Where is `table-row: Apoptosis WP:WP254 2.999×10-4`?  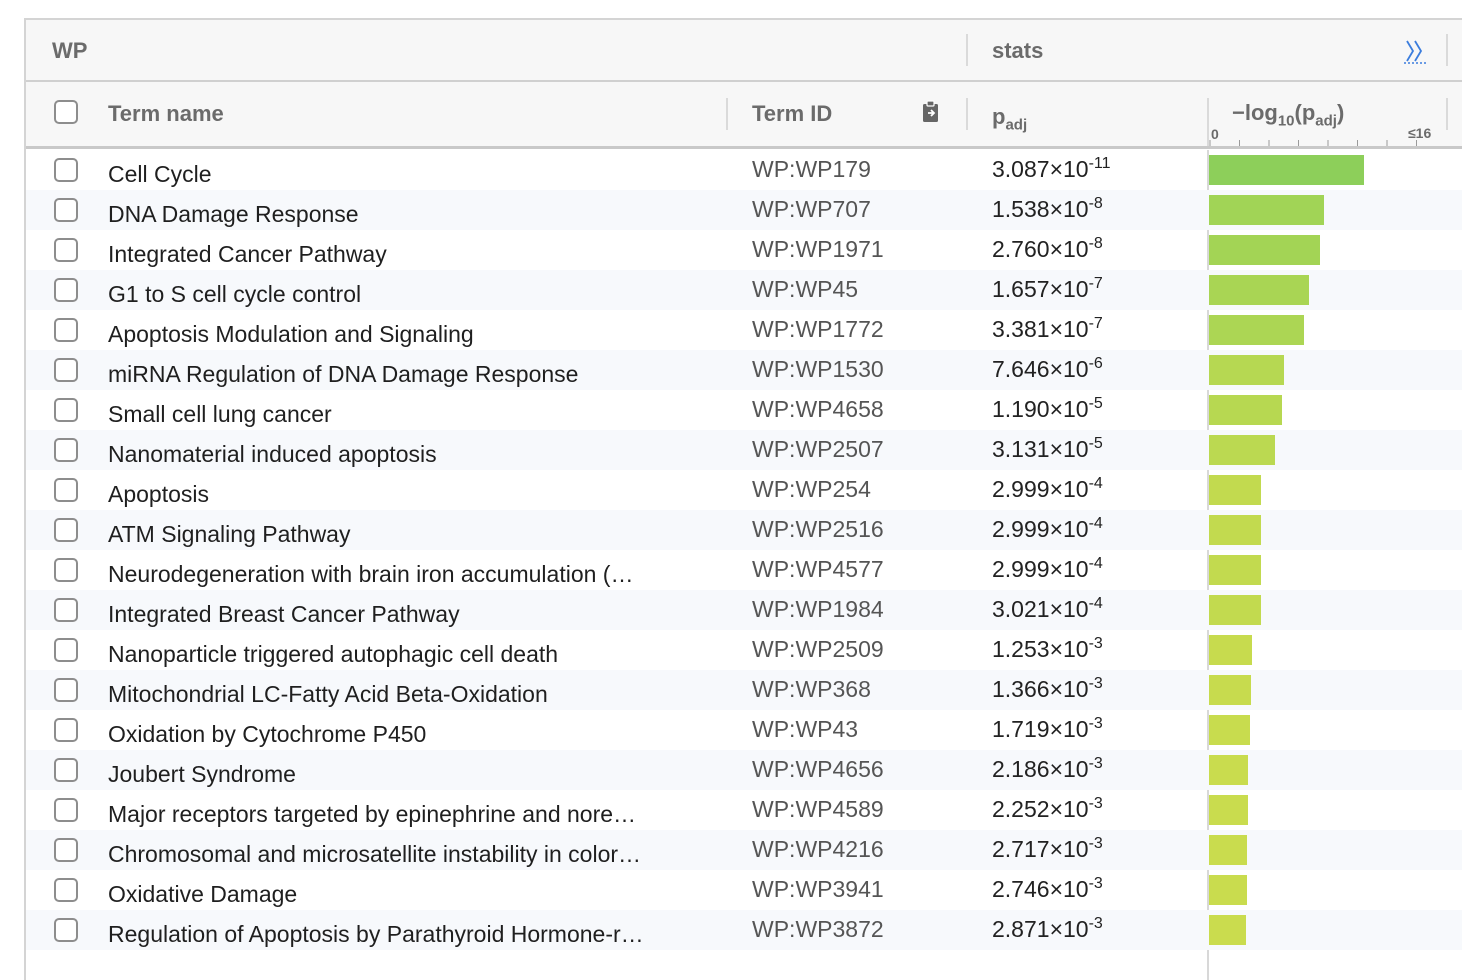 table-row: Apoptosis WP:WP254 2.999×10-4 is located at coordinates (744, 490).